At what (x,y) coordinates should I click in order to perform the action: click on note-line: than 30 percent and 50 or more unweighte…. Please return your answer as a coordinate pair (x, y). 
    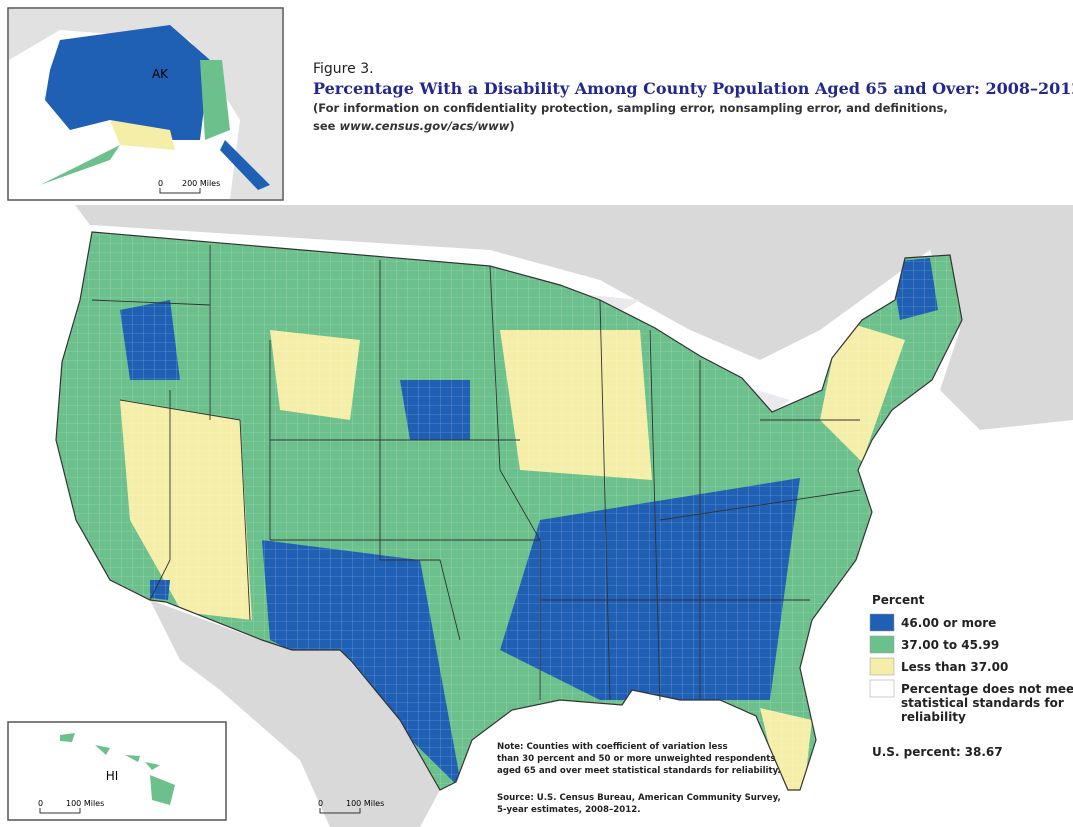
    Looking at the image, I should click on (636, 759).